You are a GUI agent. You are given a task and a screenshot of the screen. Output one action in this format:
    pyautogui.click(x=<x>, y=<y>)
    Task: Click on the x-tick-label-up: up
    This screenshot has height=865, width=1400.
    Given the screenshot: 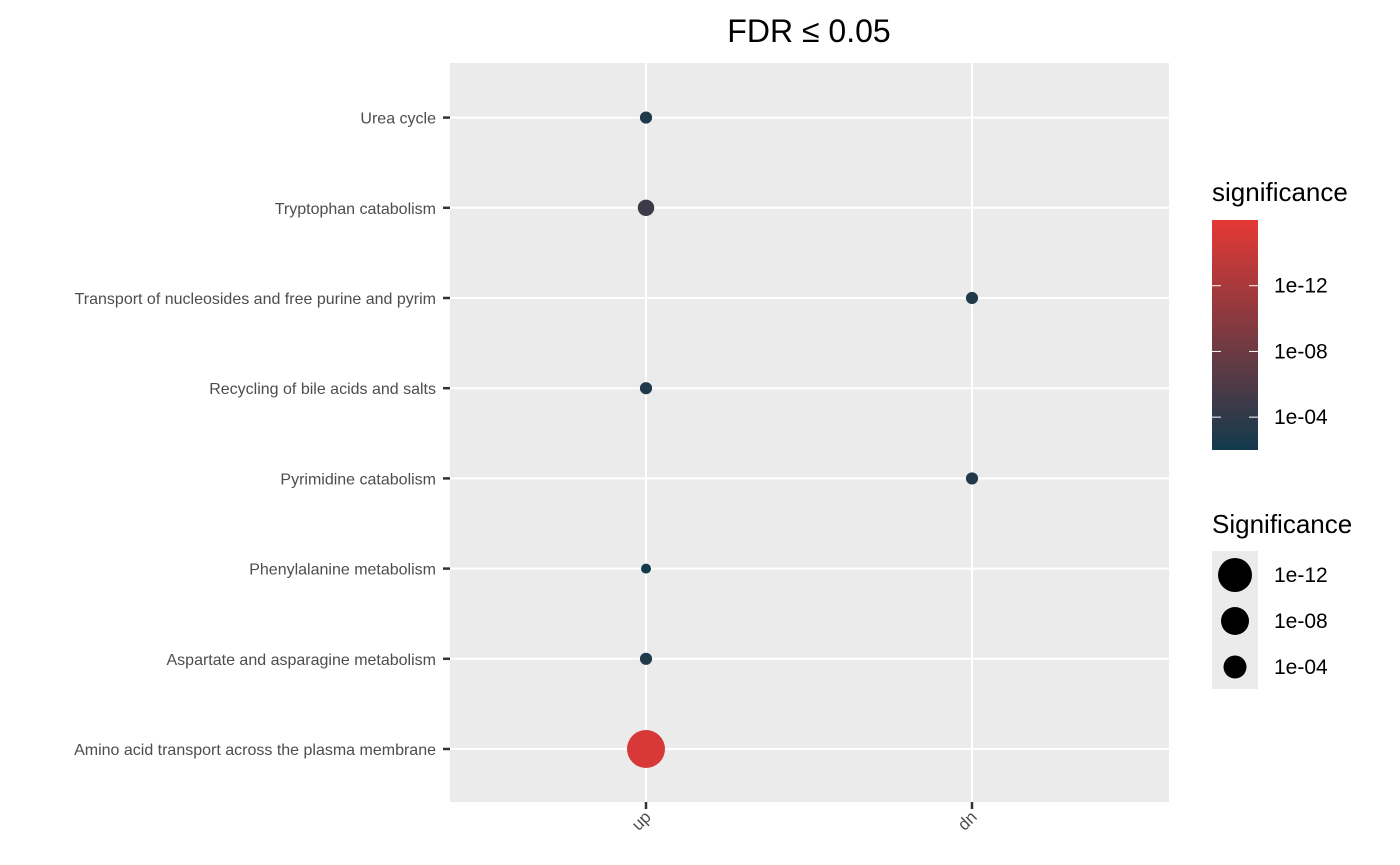 What is the action you would take?
    pyautogui.click(x=641, y=820)
    